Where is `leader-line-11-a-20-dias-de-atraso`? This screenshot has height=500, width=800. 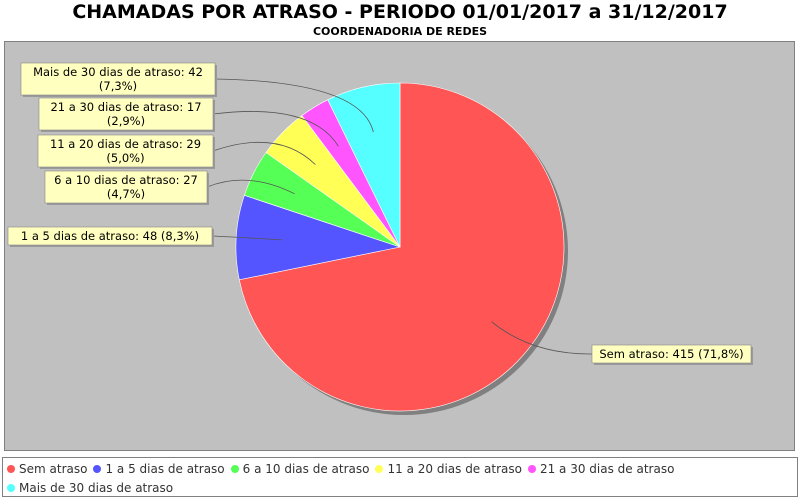
leader-line-11-a-20-dias-de-atraso is located at coordinates (264, 153).